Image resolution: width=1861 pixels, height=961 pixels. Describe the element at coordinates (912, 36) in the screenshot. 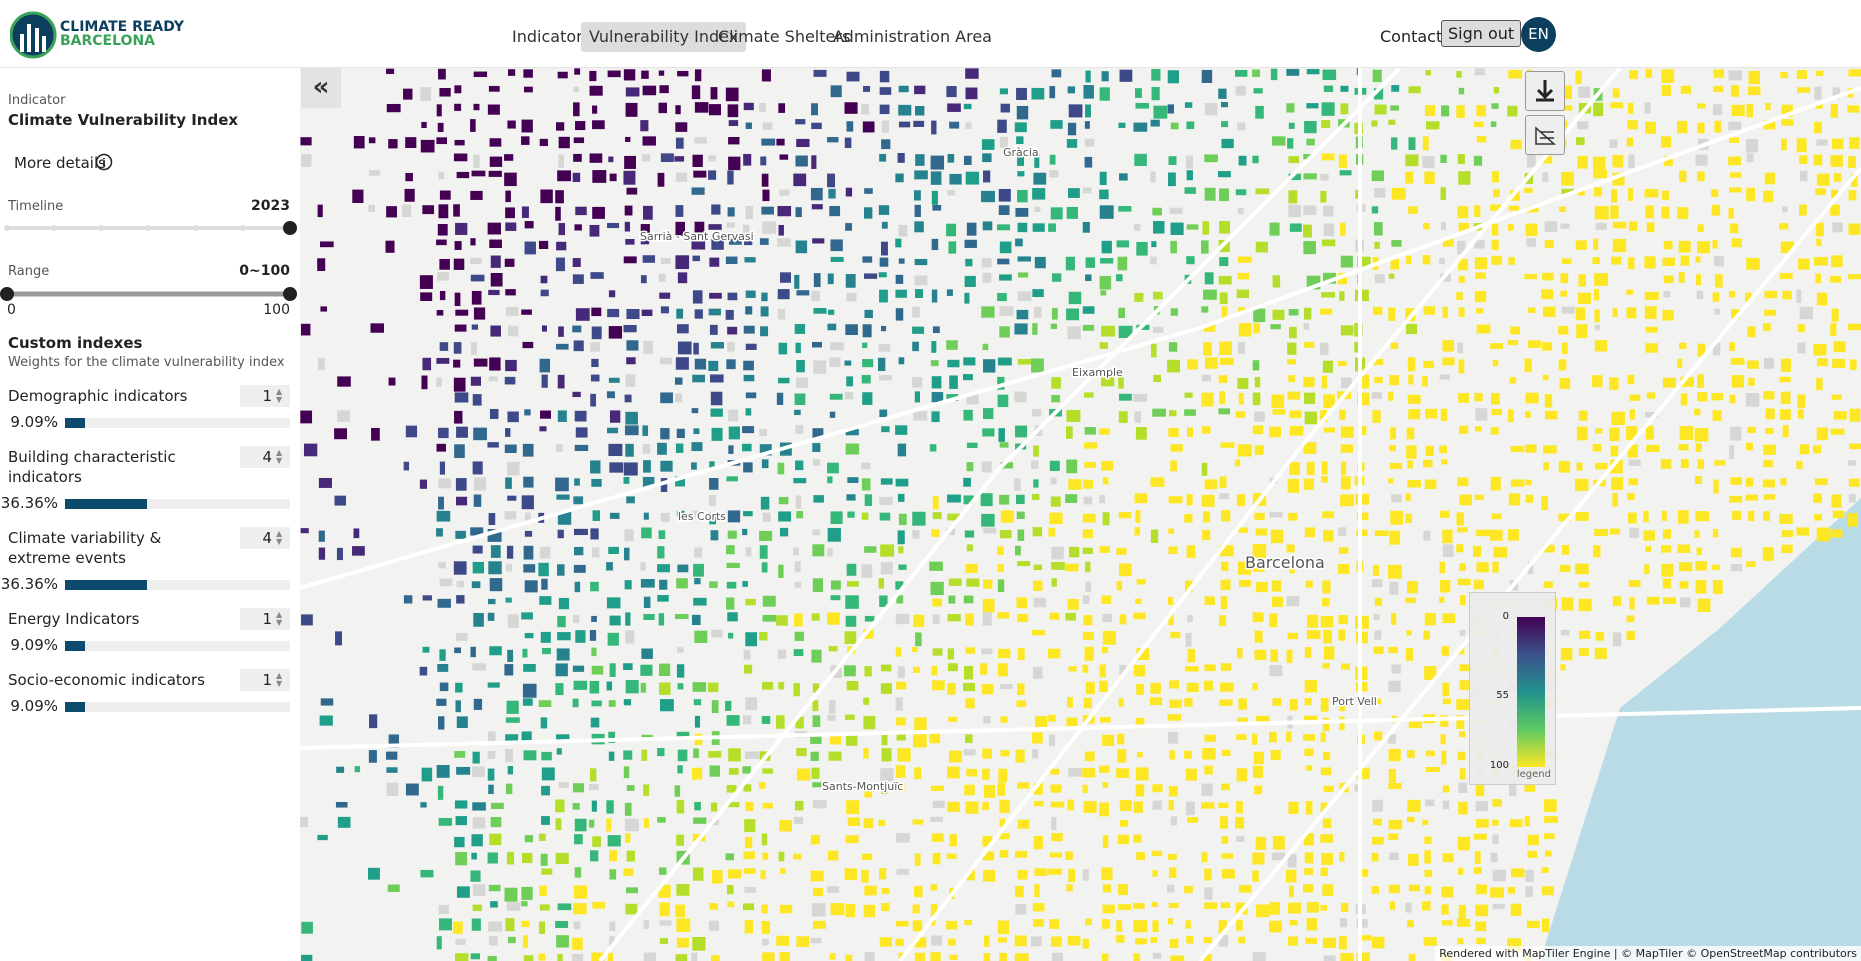

I see `nav-item: Administration Area` at that location.